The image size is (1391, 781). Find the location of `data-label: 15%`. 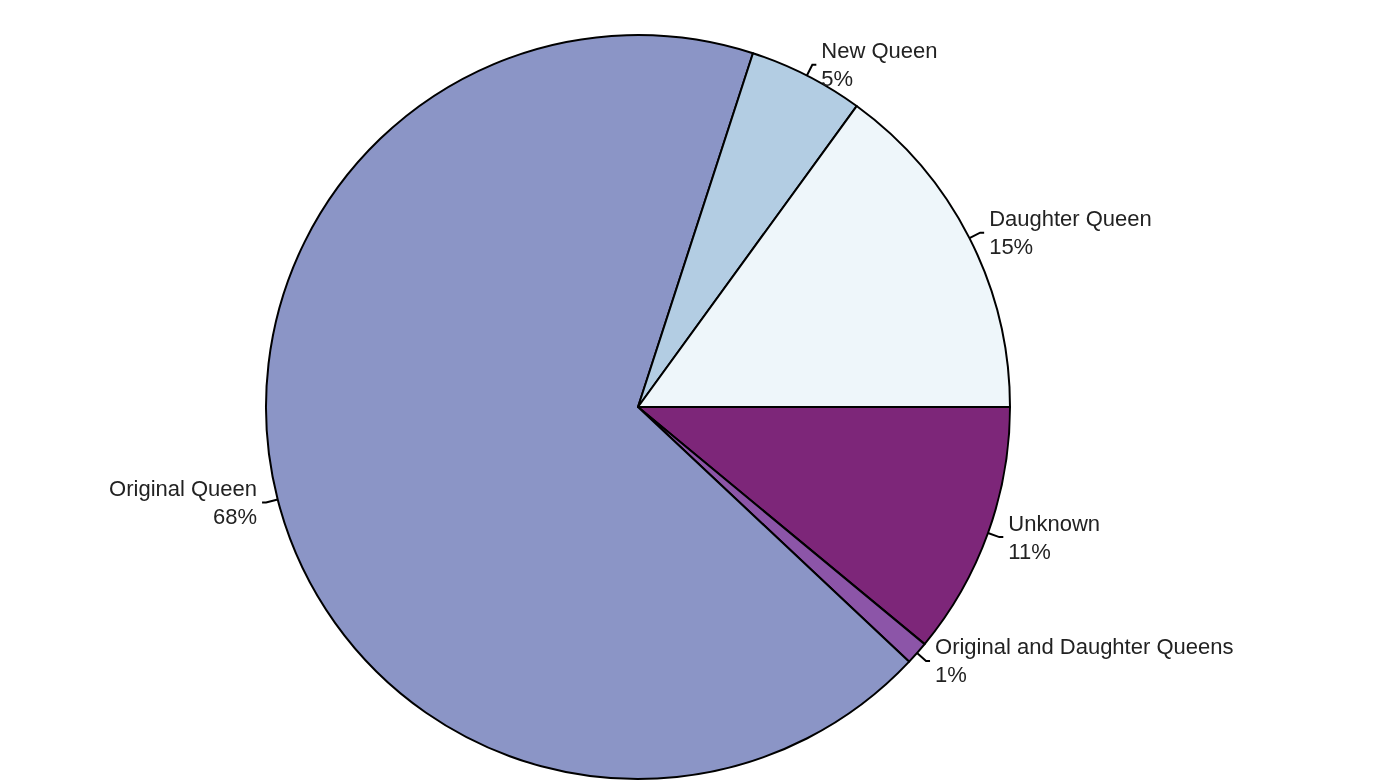

data-label: 15% is located at coordinates (1011, 247).